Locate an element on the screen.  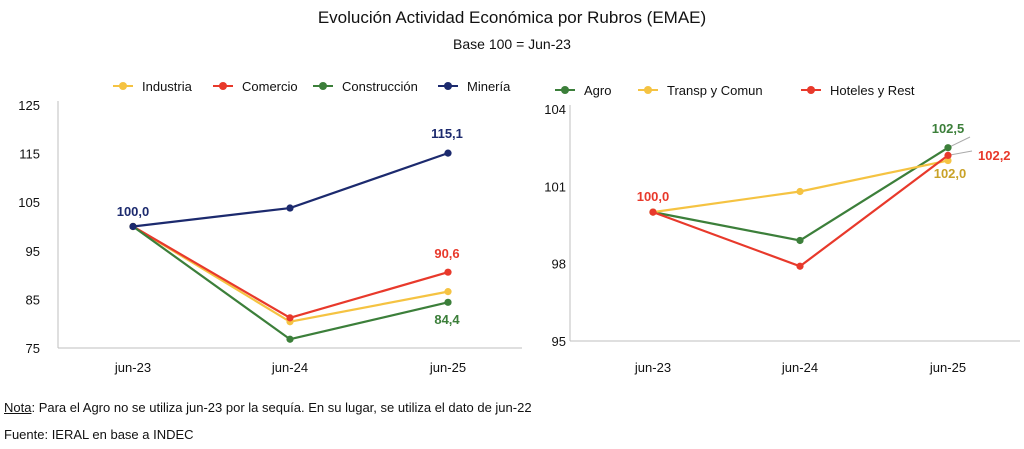
footnote-label: Nota is located at coordinates (18, 407).